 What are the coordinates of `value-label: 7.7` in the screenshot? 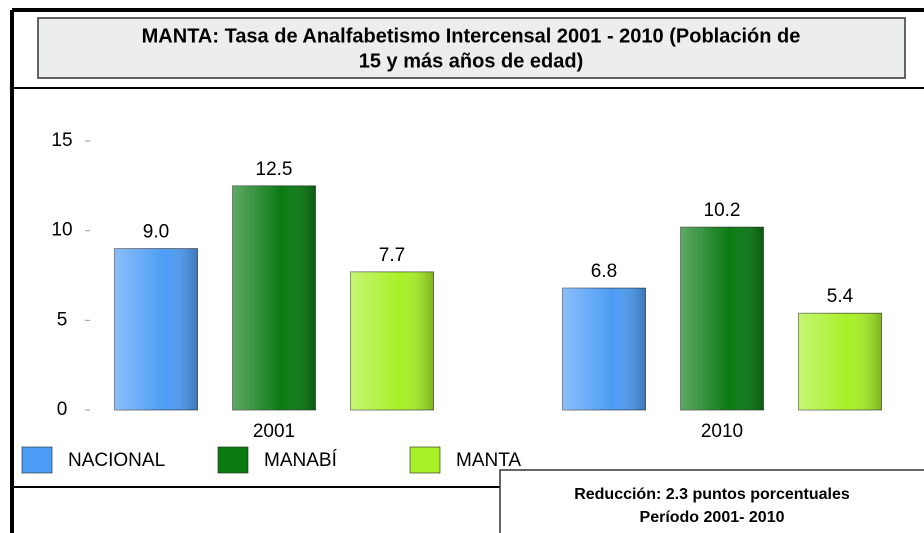 It's located at (392, 255).